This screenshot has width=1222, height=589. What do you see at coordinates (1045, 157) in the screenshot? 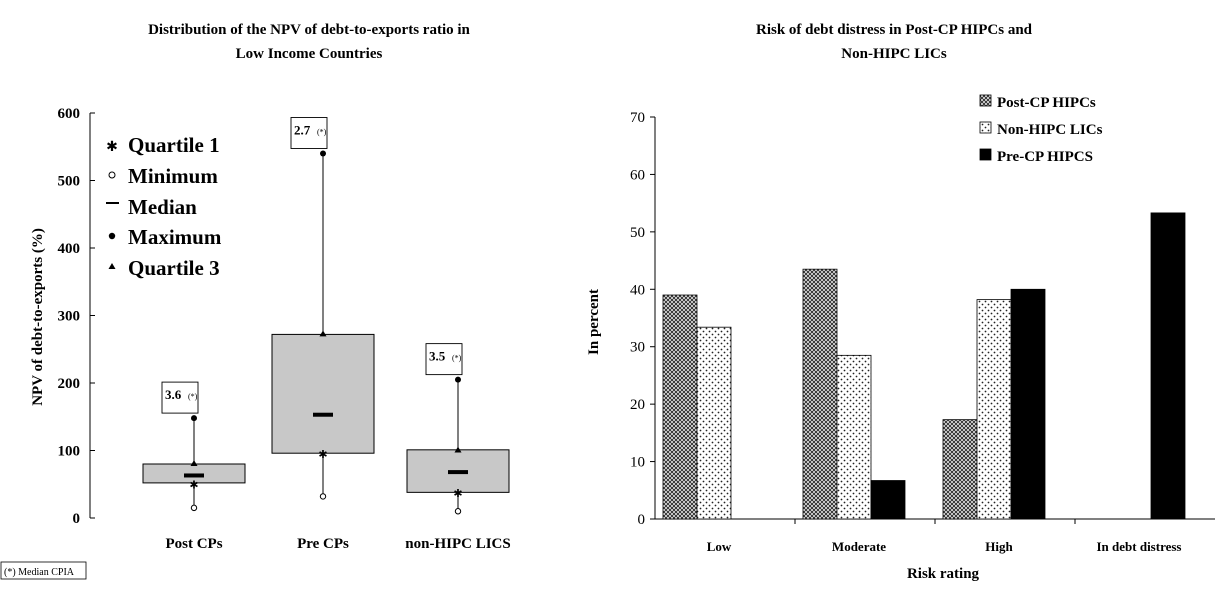
I see `legend-label-pre-cp-hipcs: Pre-CP HIPCS` at bounding box center [1045, 157].